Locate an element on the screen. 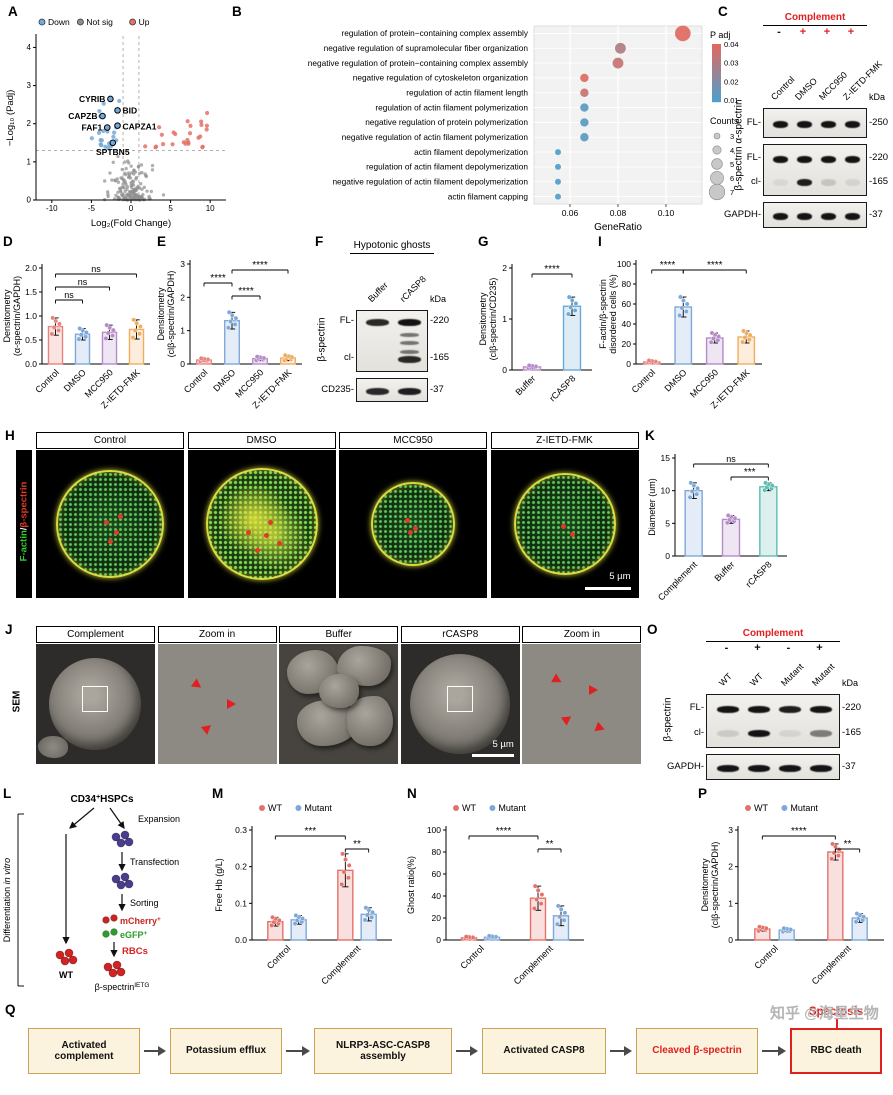  stain-legend-label: F-actin/β-spectrin is located at coordinates (24, 521).